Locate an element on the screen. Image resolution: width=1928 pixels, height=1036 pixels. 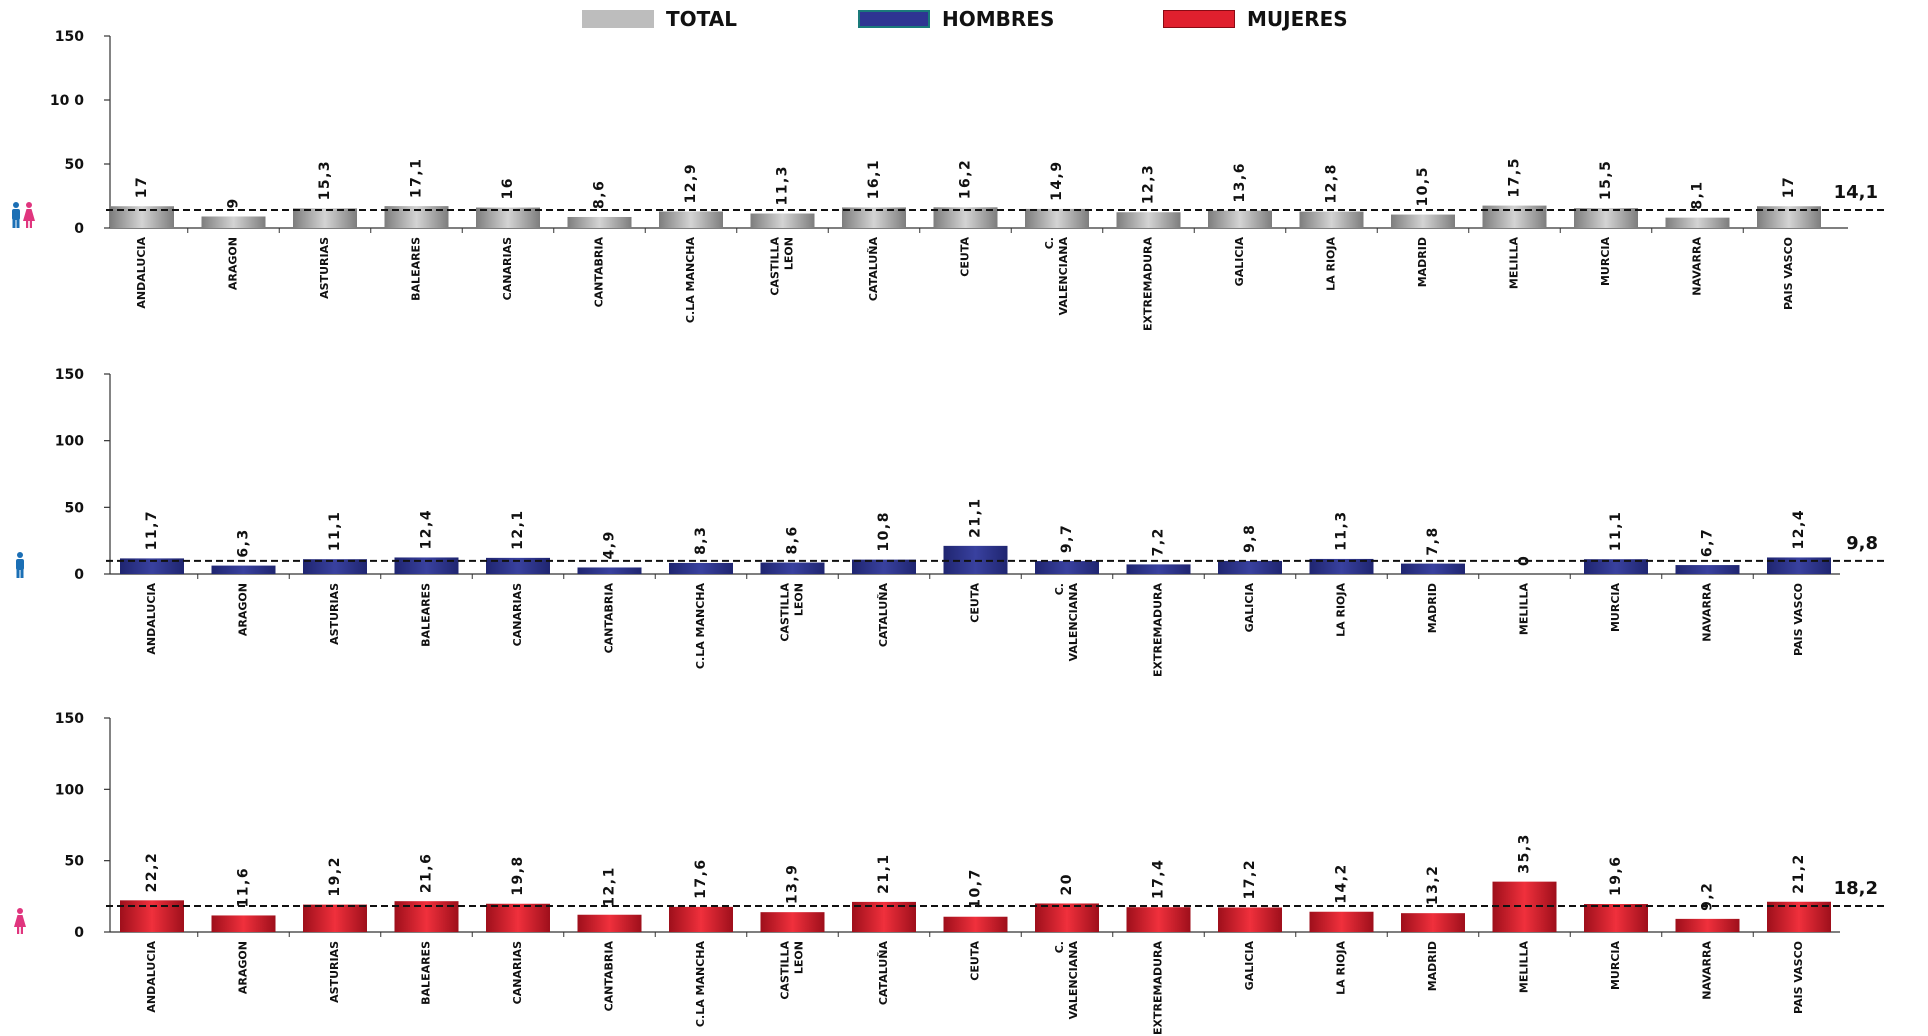
bar-melilla is located at coordinates (1524, 906).